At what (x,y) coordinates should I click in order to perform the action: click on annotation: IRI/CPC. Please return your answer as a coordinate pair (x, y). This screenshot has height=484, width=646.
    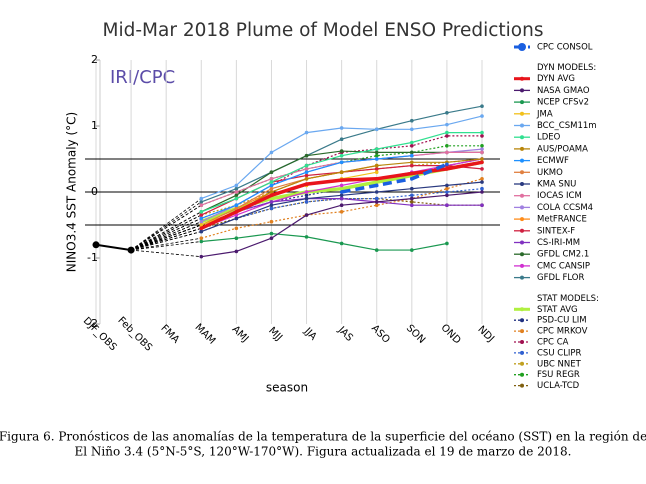
    Looking at the image, I should click on (142, 77).